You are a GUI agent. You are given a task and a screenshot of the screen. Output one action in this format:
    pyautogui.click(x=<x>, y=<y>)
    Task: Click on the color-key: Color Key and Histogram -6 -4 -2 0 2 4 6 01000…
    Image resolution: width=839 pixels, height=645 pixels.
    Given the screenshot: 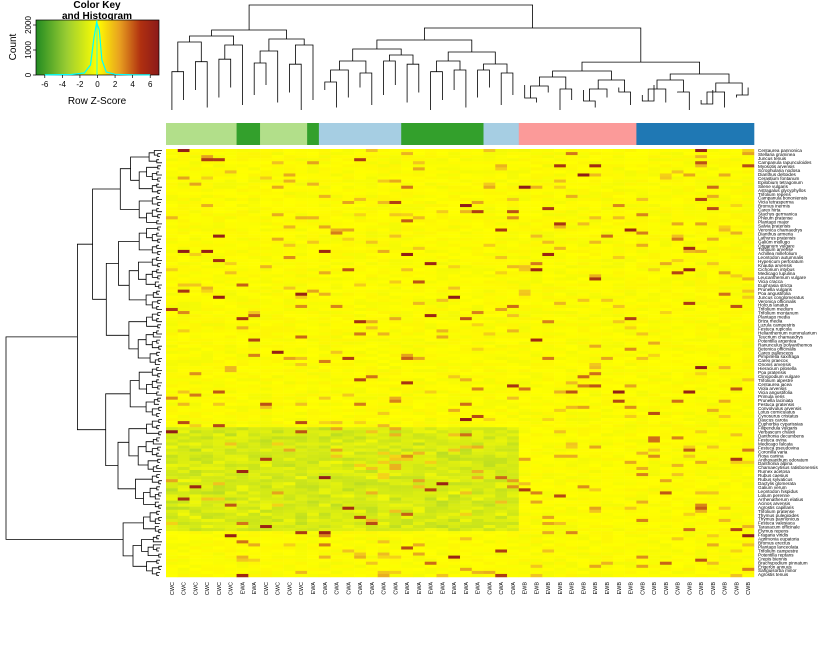 What is the action you would take?
    pyautogui.click(x=84, y=53)
    